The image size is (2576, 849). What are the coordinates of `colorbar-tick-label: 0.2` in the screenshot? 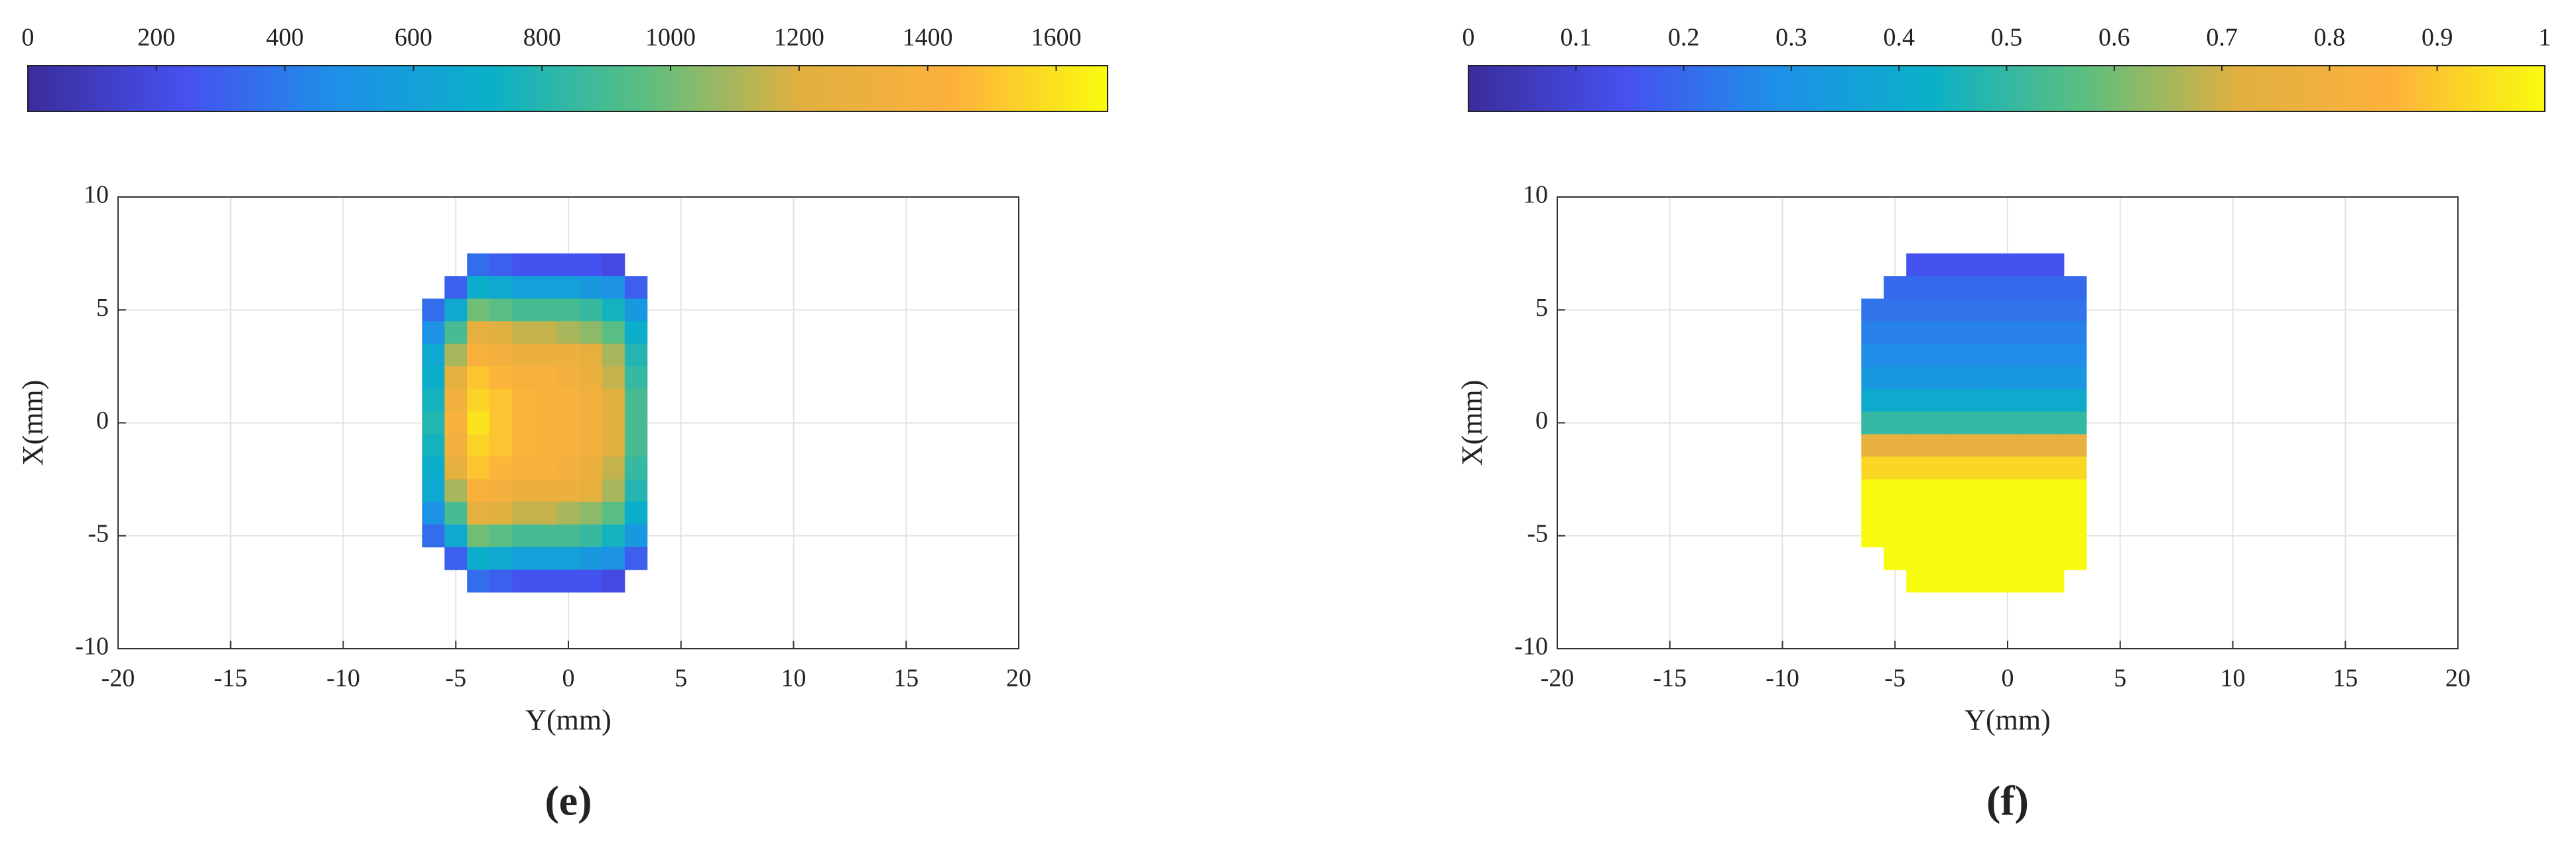 It's located at (1684, 38).